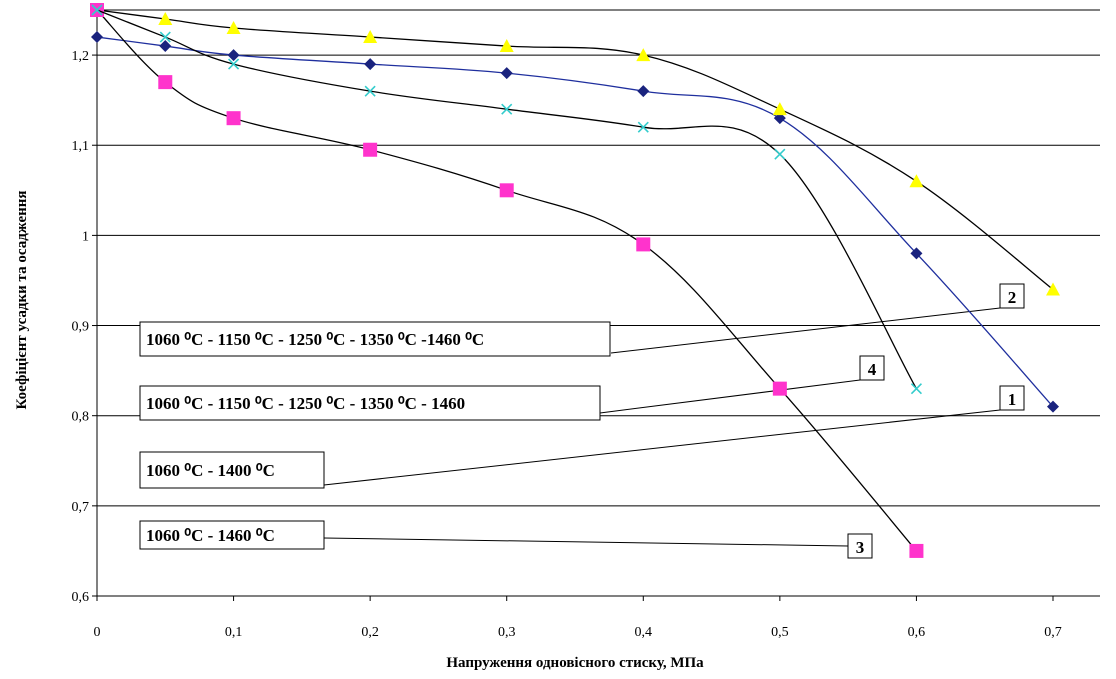  I want to click on x-tick-label: 0,2, so click(370, 632).